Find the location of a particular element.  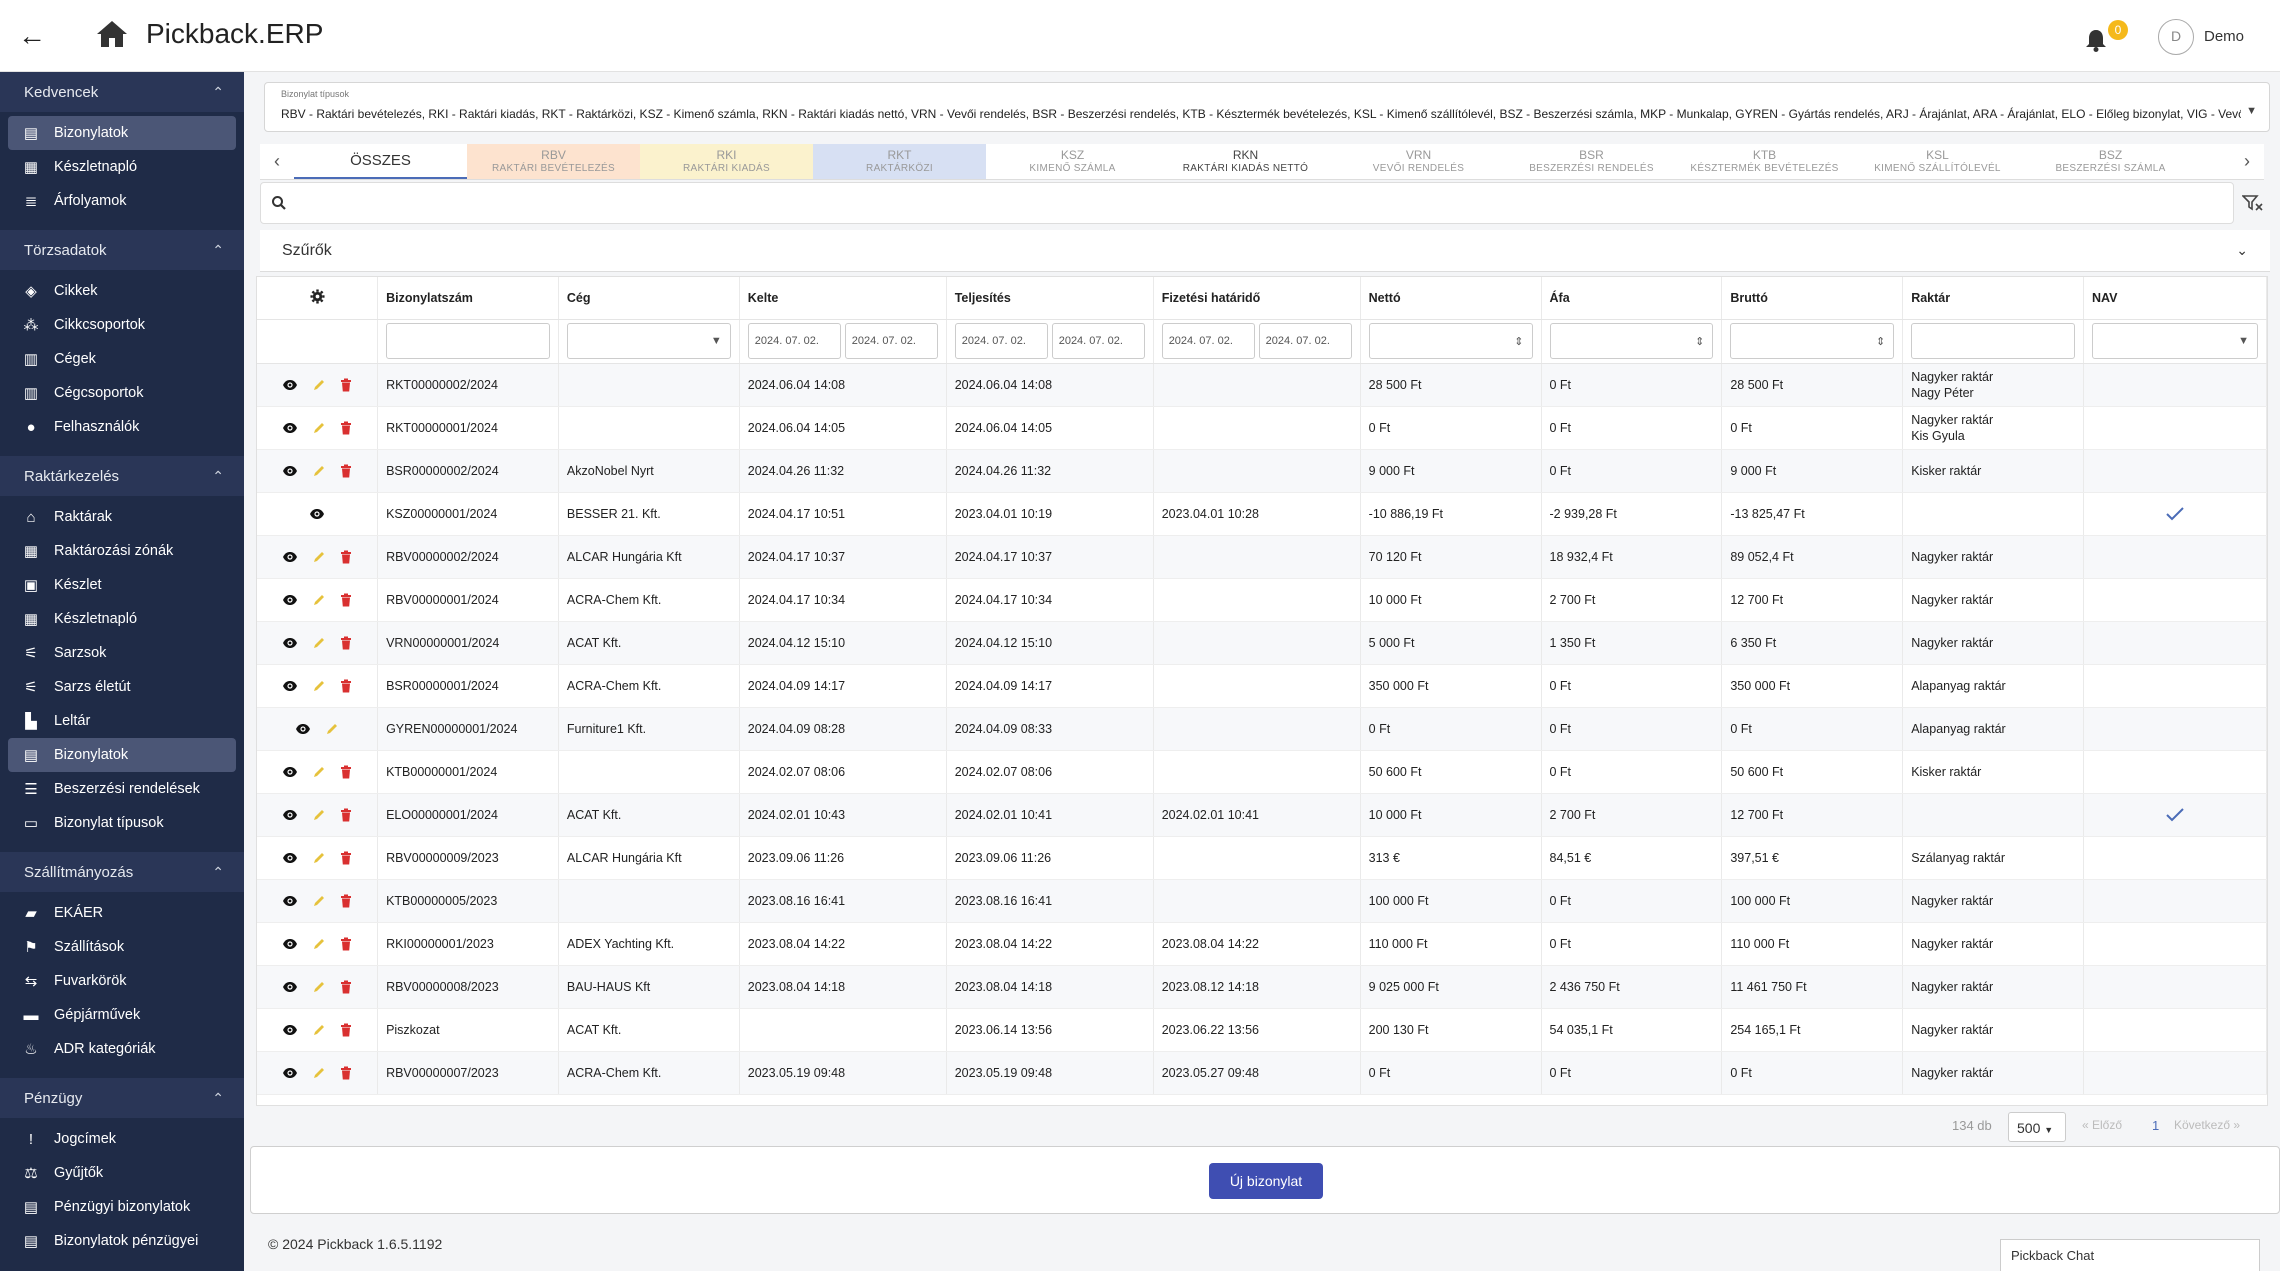

col-gross: Bruttó is located at coordinates (1812, 298).